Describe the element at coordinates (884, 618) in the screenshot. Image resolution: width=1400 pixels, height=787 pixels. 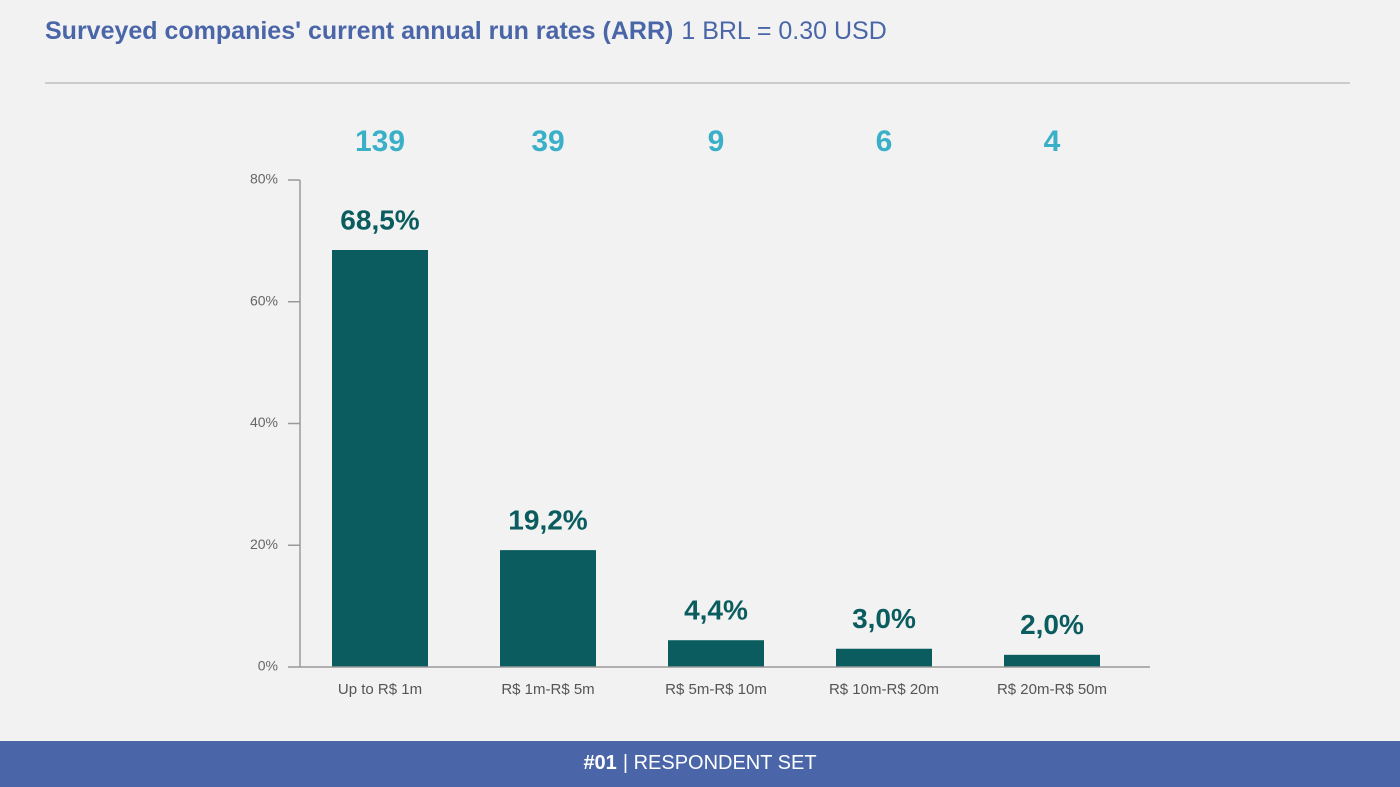
I see `value-label: 3,0%` at that location.